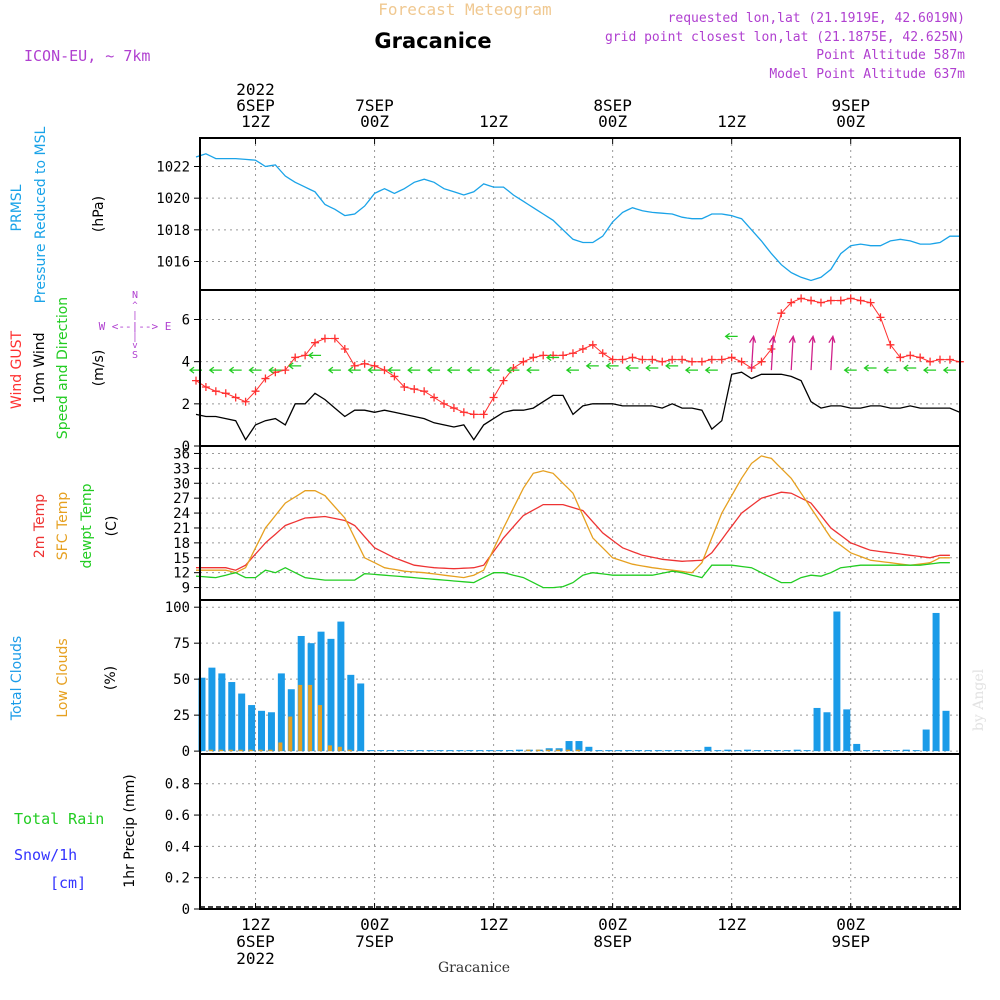 The height and width of the screenshot is (1000, 1000). What do you see at coordinates (255, 89) in the screenshot?
I see `time-label: 2022` at bounding box center [255, 89].